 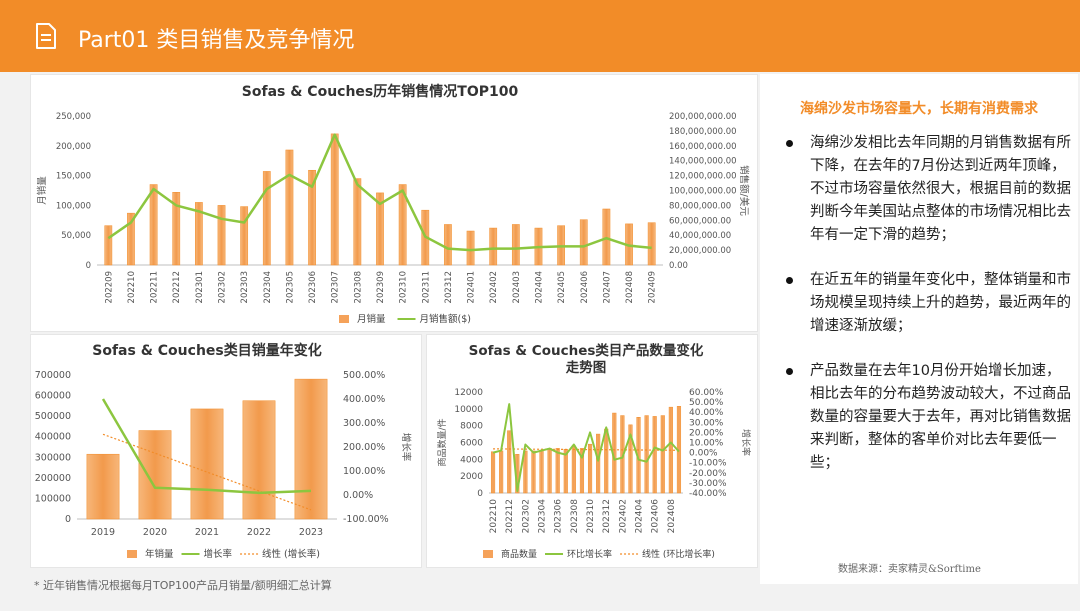 I want to click on y-tick-label: 150,000, so click(x=73, y=177).